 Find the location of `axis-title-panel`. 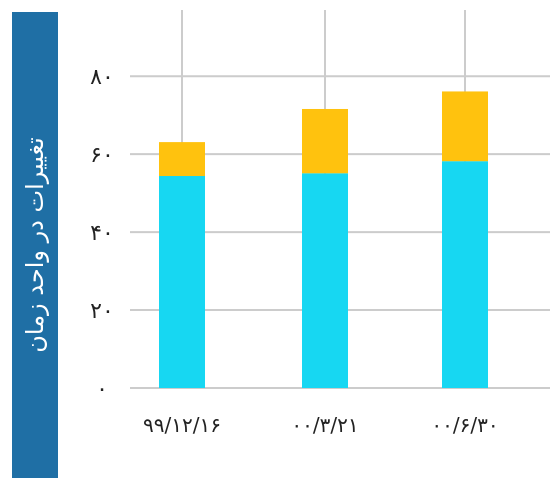

axis-title-panel is located at coordinates (35, 245).